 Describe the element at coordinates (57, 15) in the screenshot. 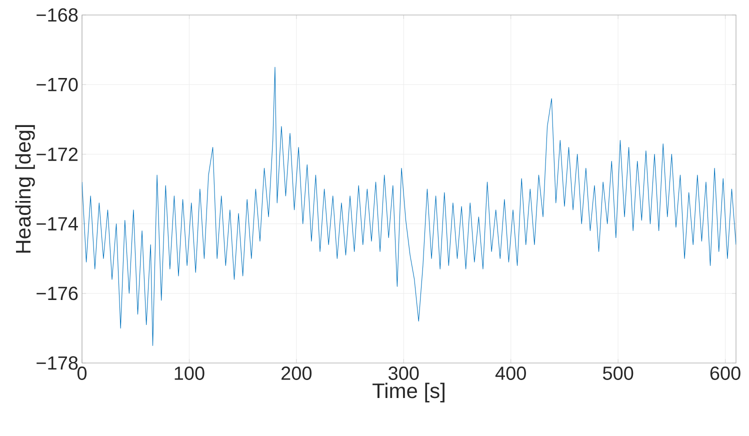

I see `y-tick-label: −168` at that location.